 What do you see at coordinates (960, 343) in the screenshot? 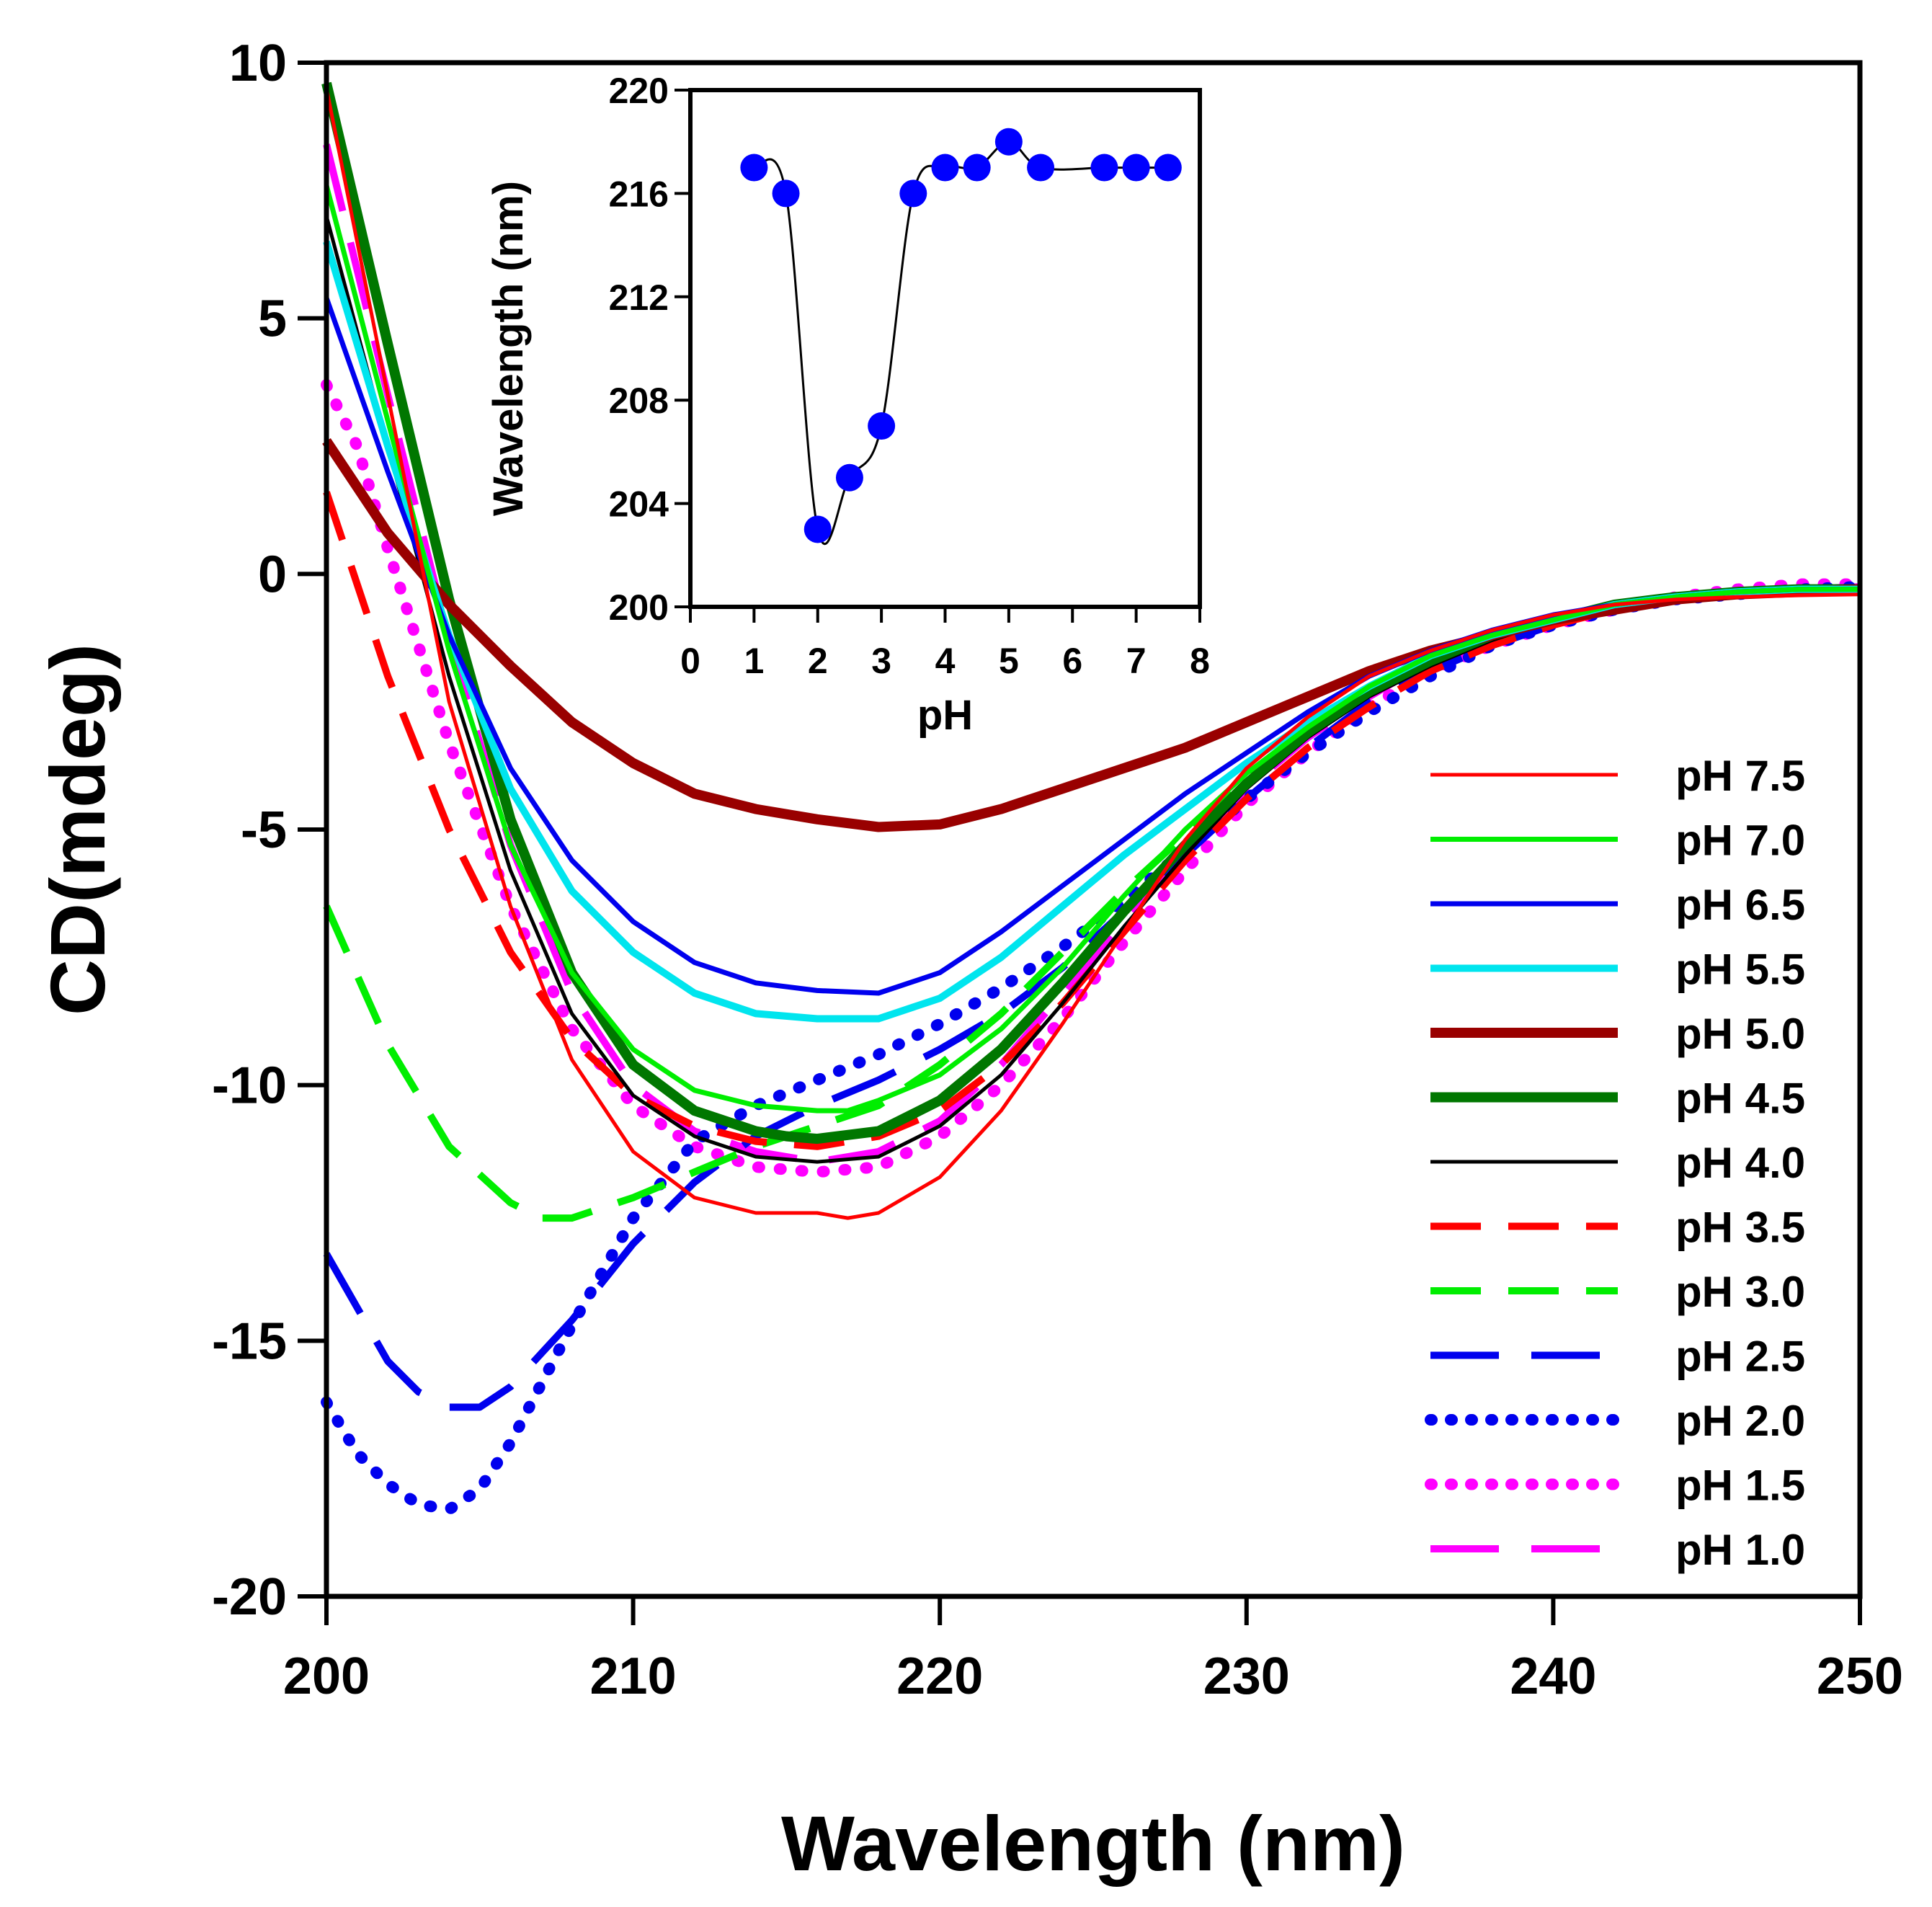
I see `inset-trend-line` at bounding box center [960, 343].